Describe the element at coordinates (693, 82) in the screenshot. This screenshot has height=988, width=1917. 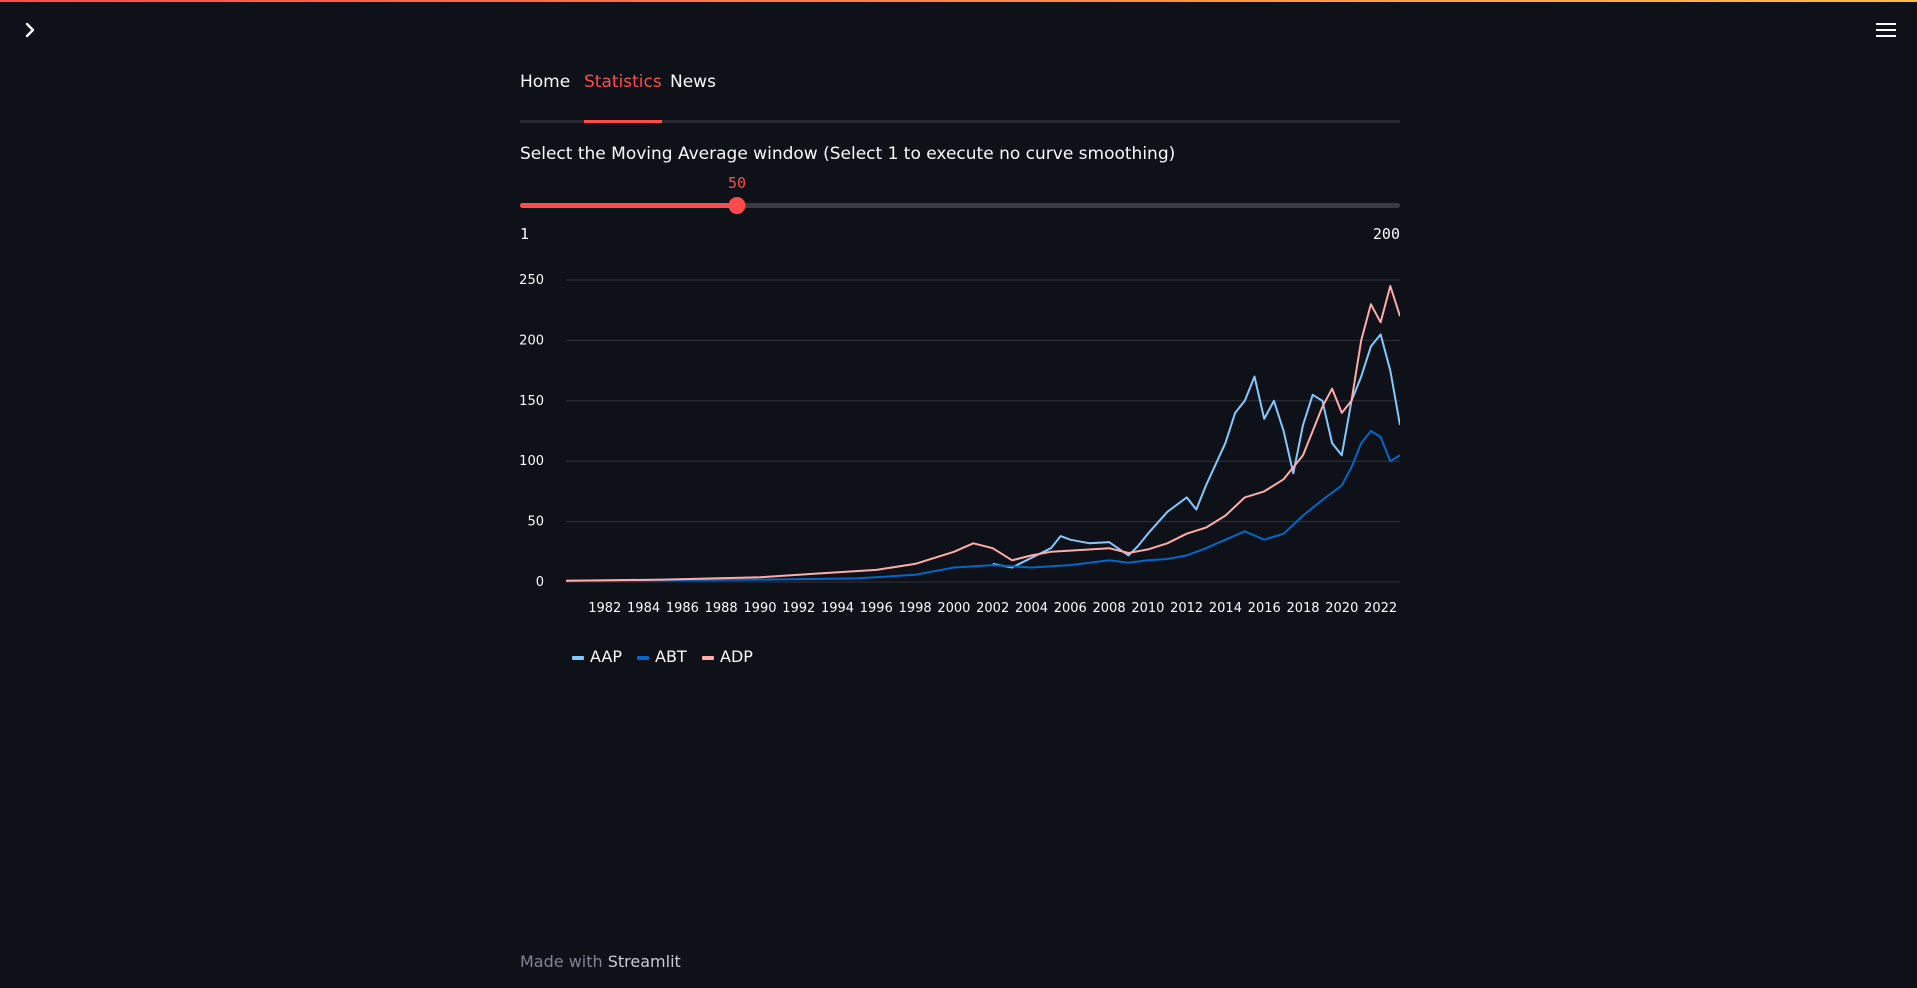
I see `tab-news: News` at that location.